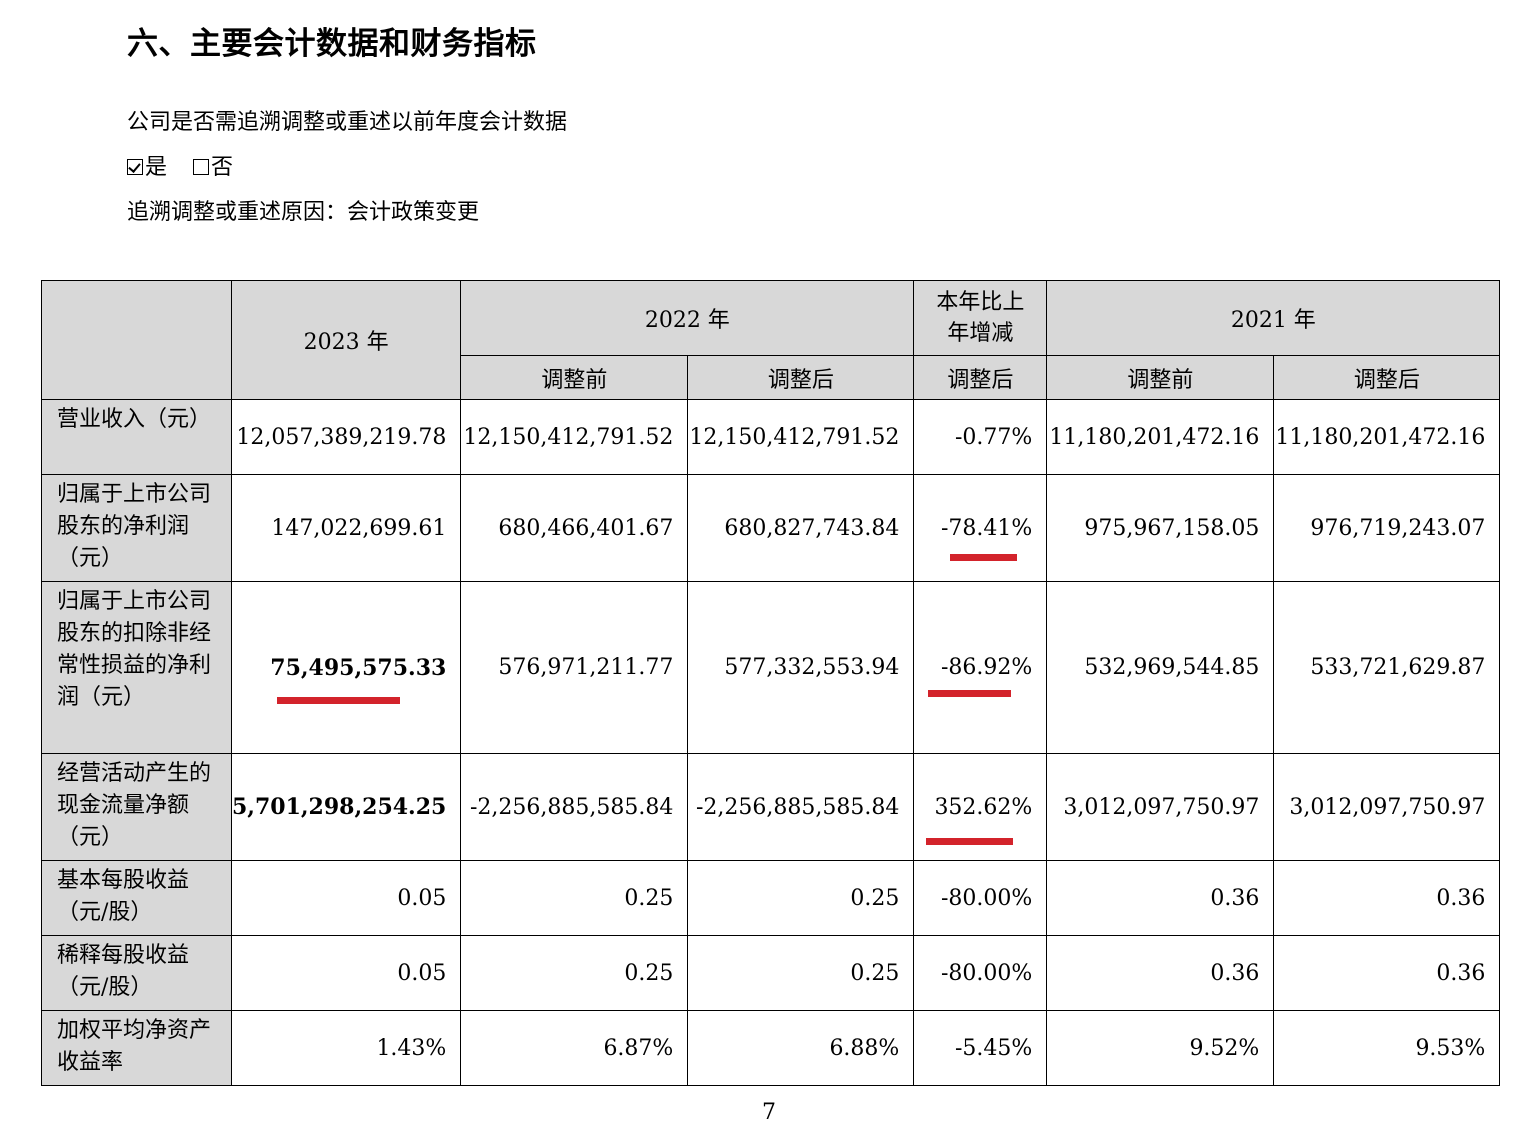 This screenshot has width=1538, height=1138. Describe the element at coordinates (346, 340) in the screenshot. I see `header-2023: 2023 年` at that location.